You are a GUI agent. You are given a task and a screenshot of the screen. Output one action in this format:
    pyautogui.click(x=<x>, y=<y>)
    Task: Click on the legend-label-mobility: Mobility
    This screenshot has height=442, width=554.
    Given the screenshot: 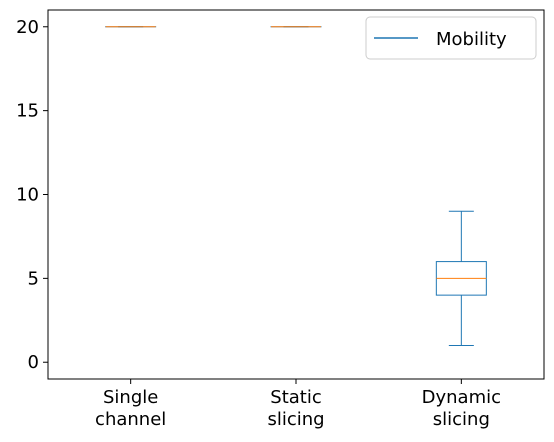 What is the action you would take?
    pyautogui.click(x=471, y=39)
    